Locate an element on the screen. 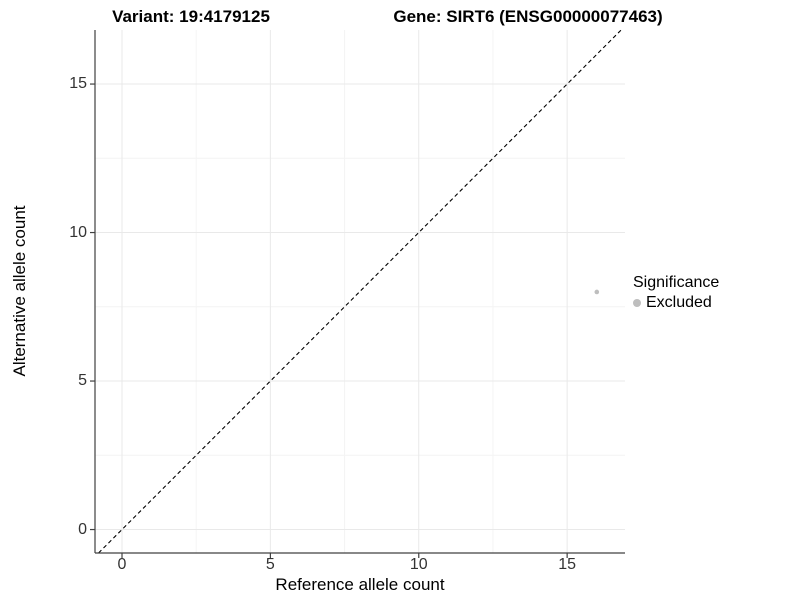 This screenshot has width=800, height=600. y-tick-label: 5 is located at coordinates (82, 381).